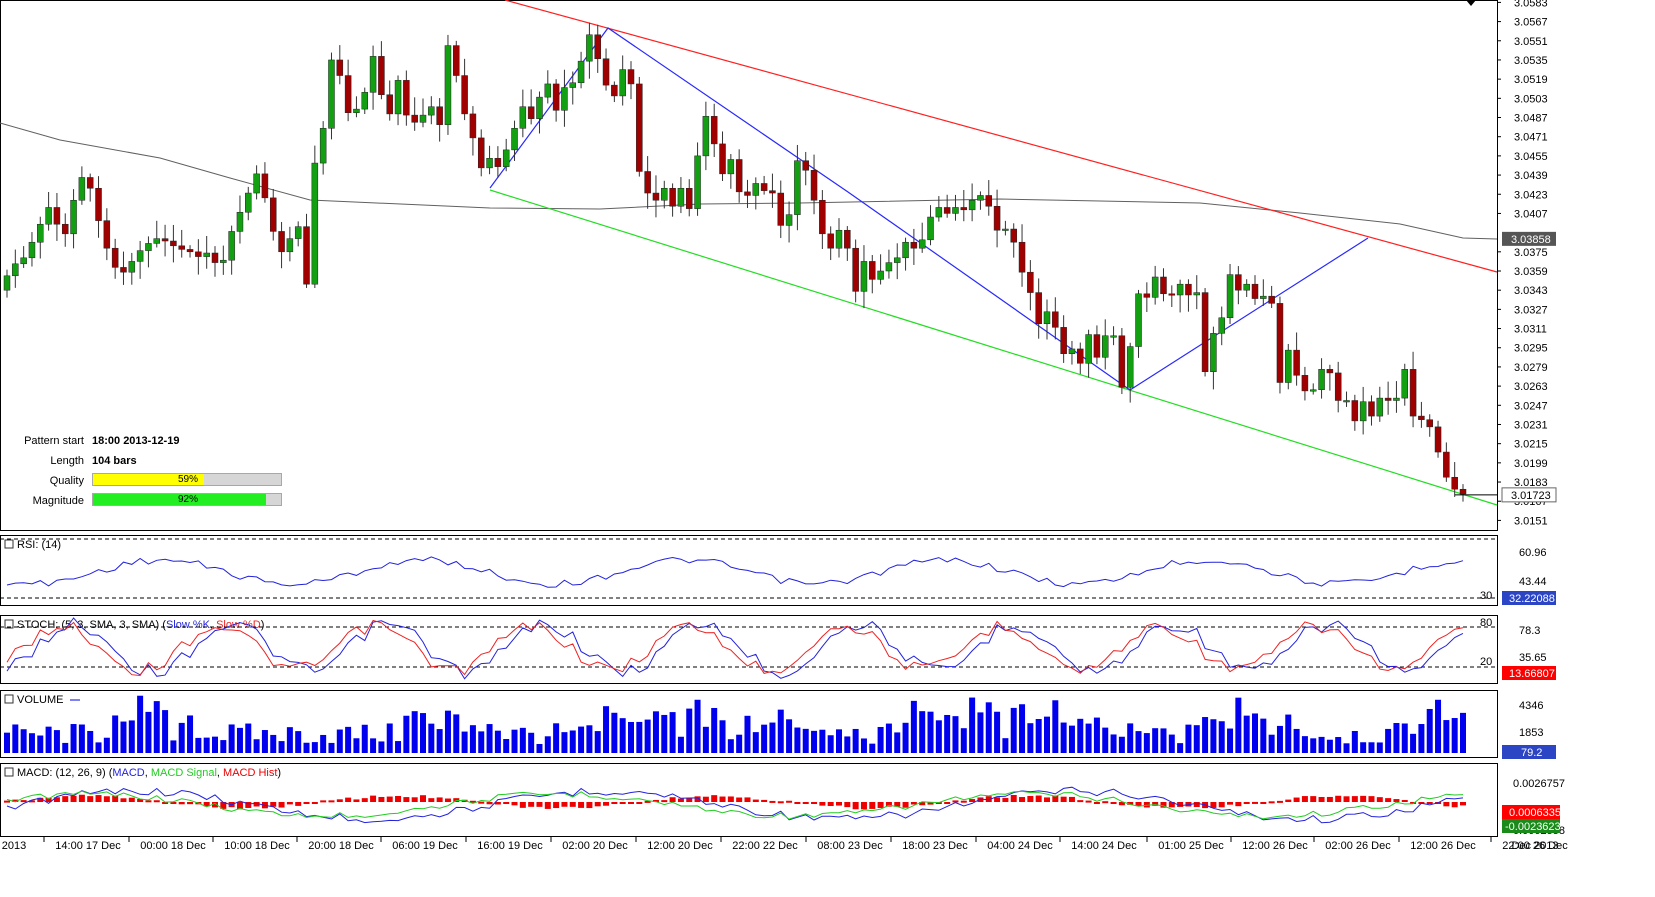 This screenshot has width=1655, height=897. Describe the element at coordinates (1531, 253) in the screenshot. I see `price-tick-label: 3.0375` at that location.